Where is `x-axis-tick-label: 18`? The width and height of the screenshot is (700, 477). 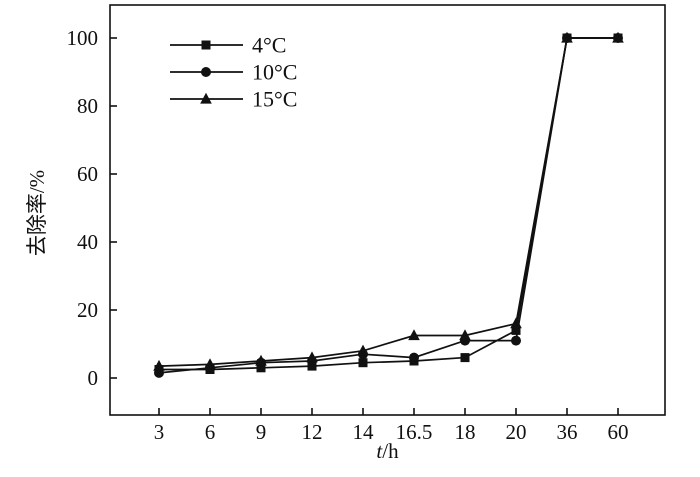 x-axis-tick-label: 18 is located at coordinates (465, 432).